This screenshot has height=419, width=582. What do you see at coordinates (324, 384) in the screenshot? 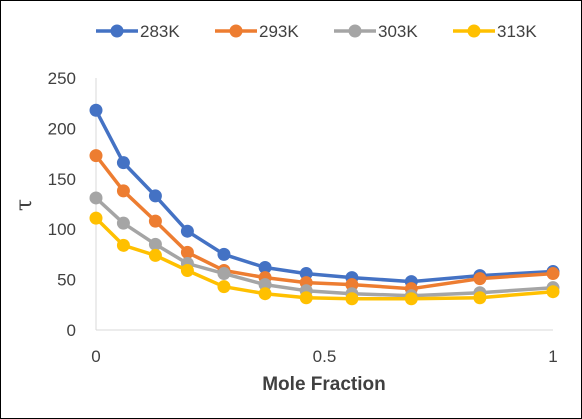
I see `x-axis-title: Mole Fraction` at bounding box center [324, 384].